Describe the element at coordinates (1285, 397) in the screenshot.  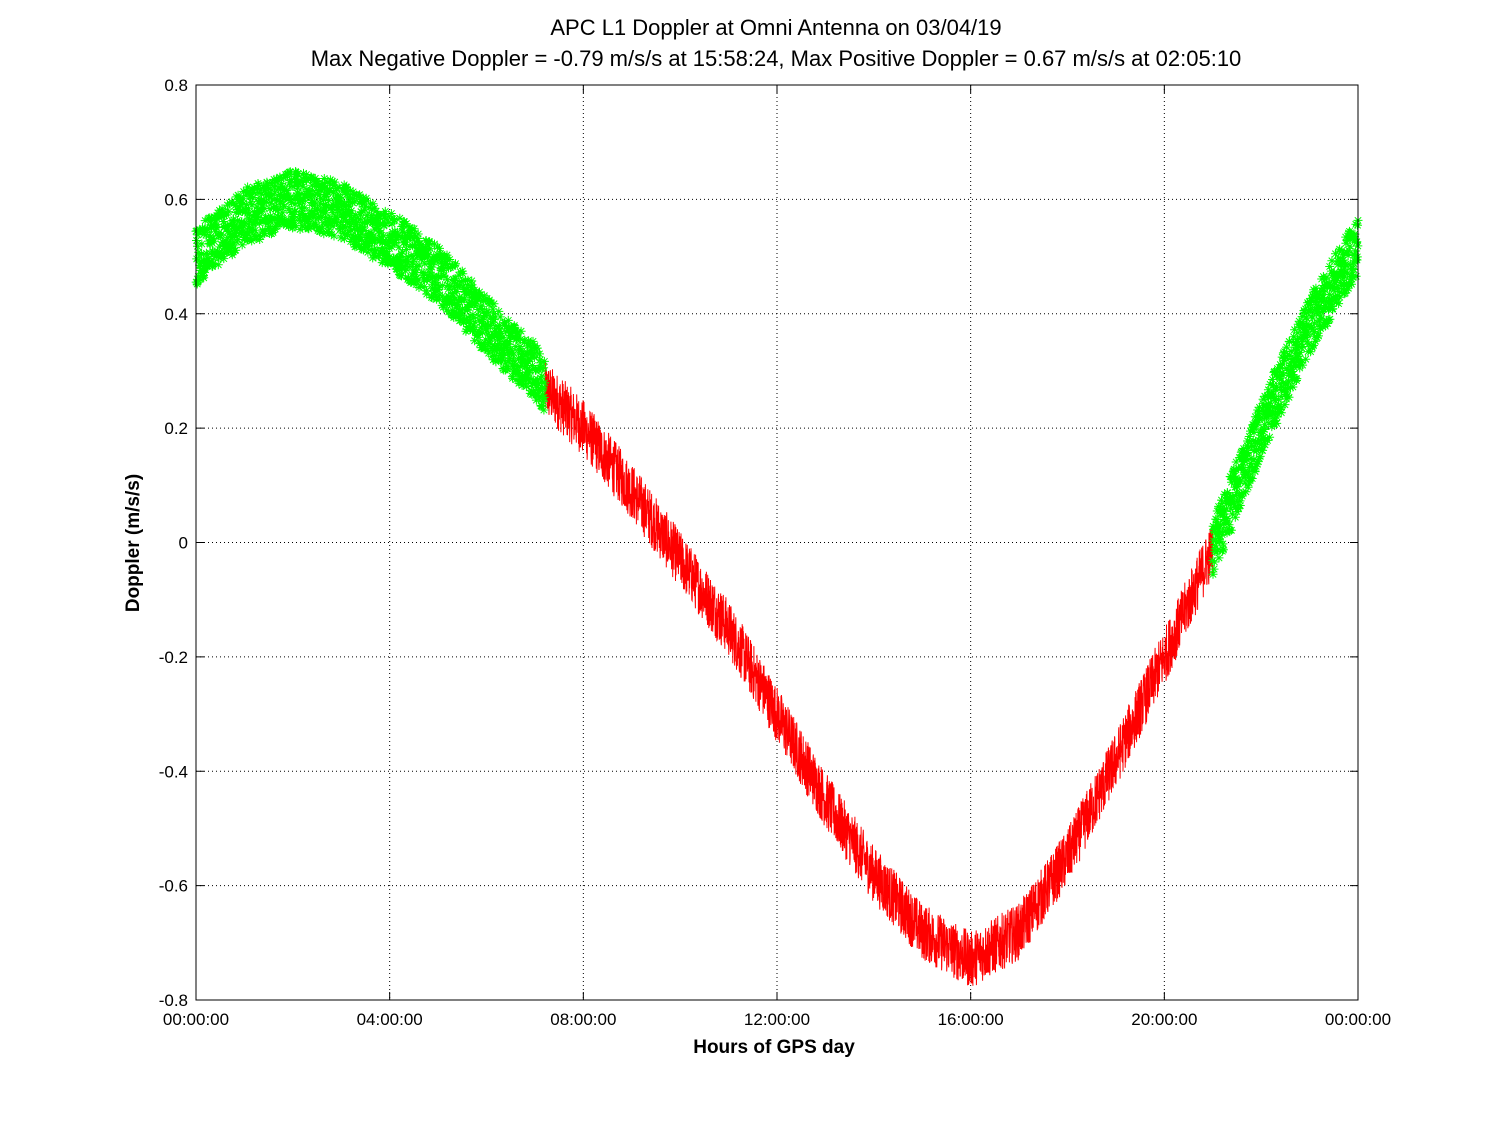
I see `doppler-series-markers` at that location.